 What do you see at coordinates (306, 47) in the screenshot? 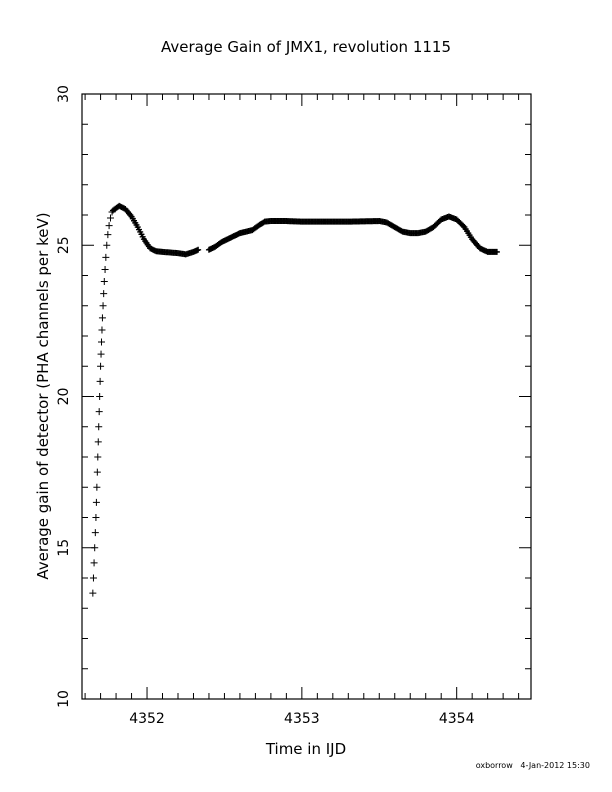
I see `chart-title: Average Gain of JMX1, revolution 1115` at bounding box center [306, 47].